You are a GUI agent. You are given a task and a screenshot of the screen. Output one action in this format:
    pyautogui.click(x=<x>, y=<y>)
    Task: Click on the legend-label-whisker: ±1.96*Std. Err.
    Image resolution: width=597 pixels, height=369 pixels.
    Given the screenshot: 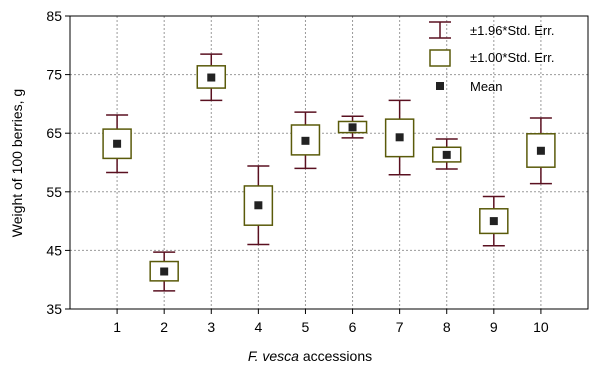 What is the action you would take?
    pyautogui.click(x=512, y=30)
    